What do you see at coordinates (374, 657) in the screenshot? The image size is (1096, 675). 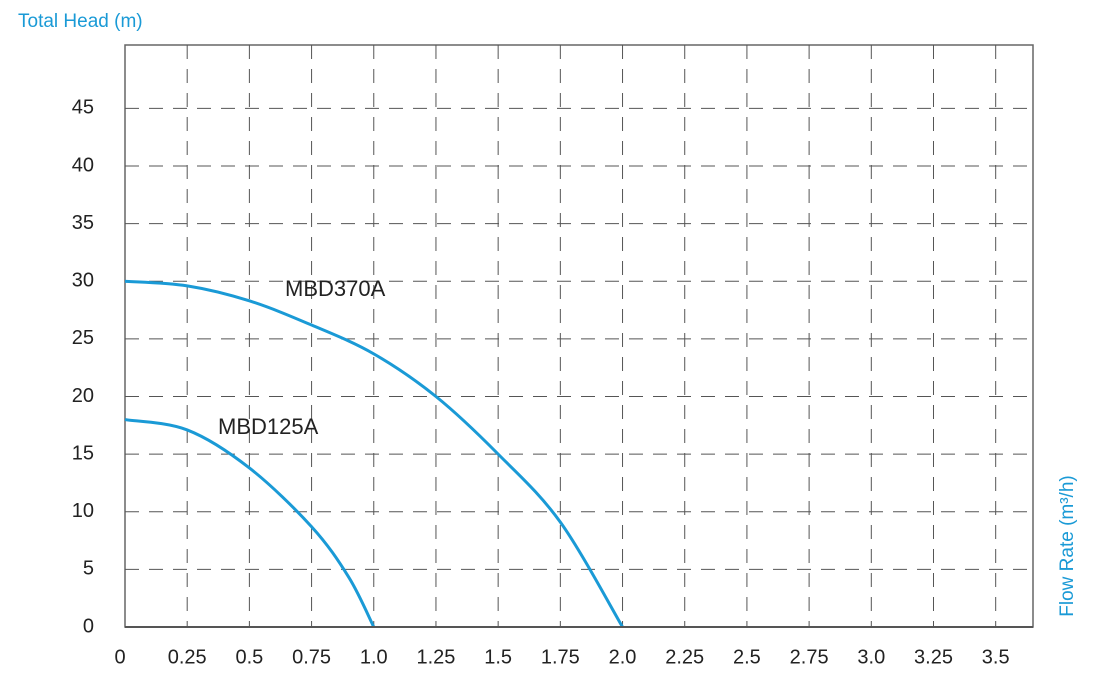 I see `x-tick-label: 1.0` at bounding box center [374, 657].